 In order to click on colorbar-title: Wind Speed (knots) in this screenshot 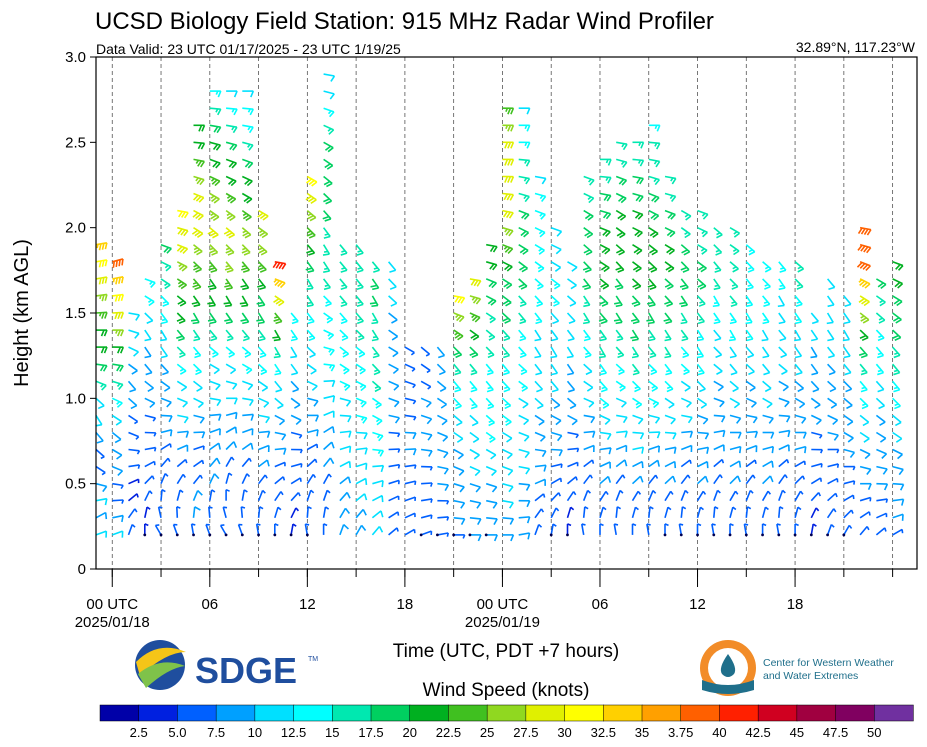, I will do `click(506, 690)`.